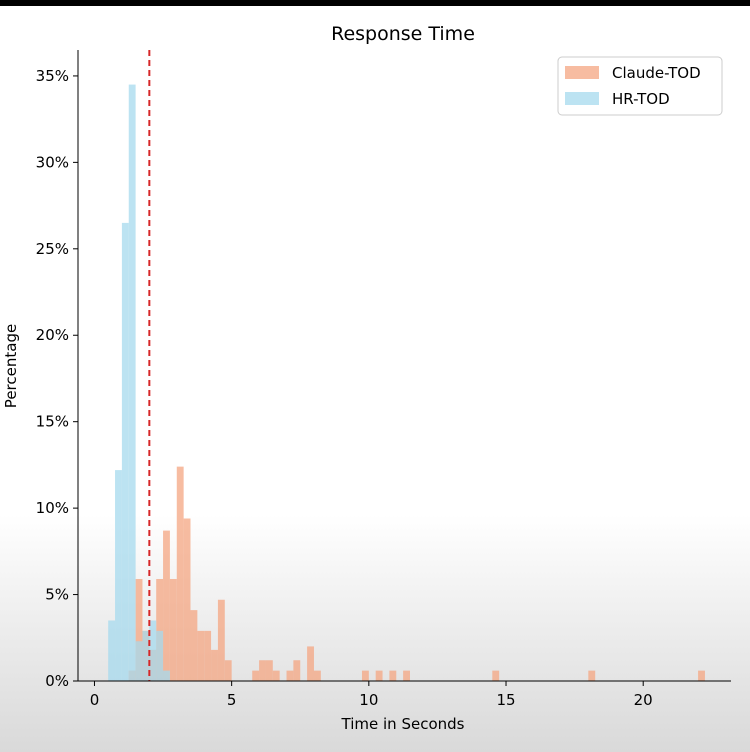 This screenshot has width=750, height=752. I want to click on x-ticks: 0 5 10 15 20, so click(371, 695).